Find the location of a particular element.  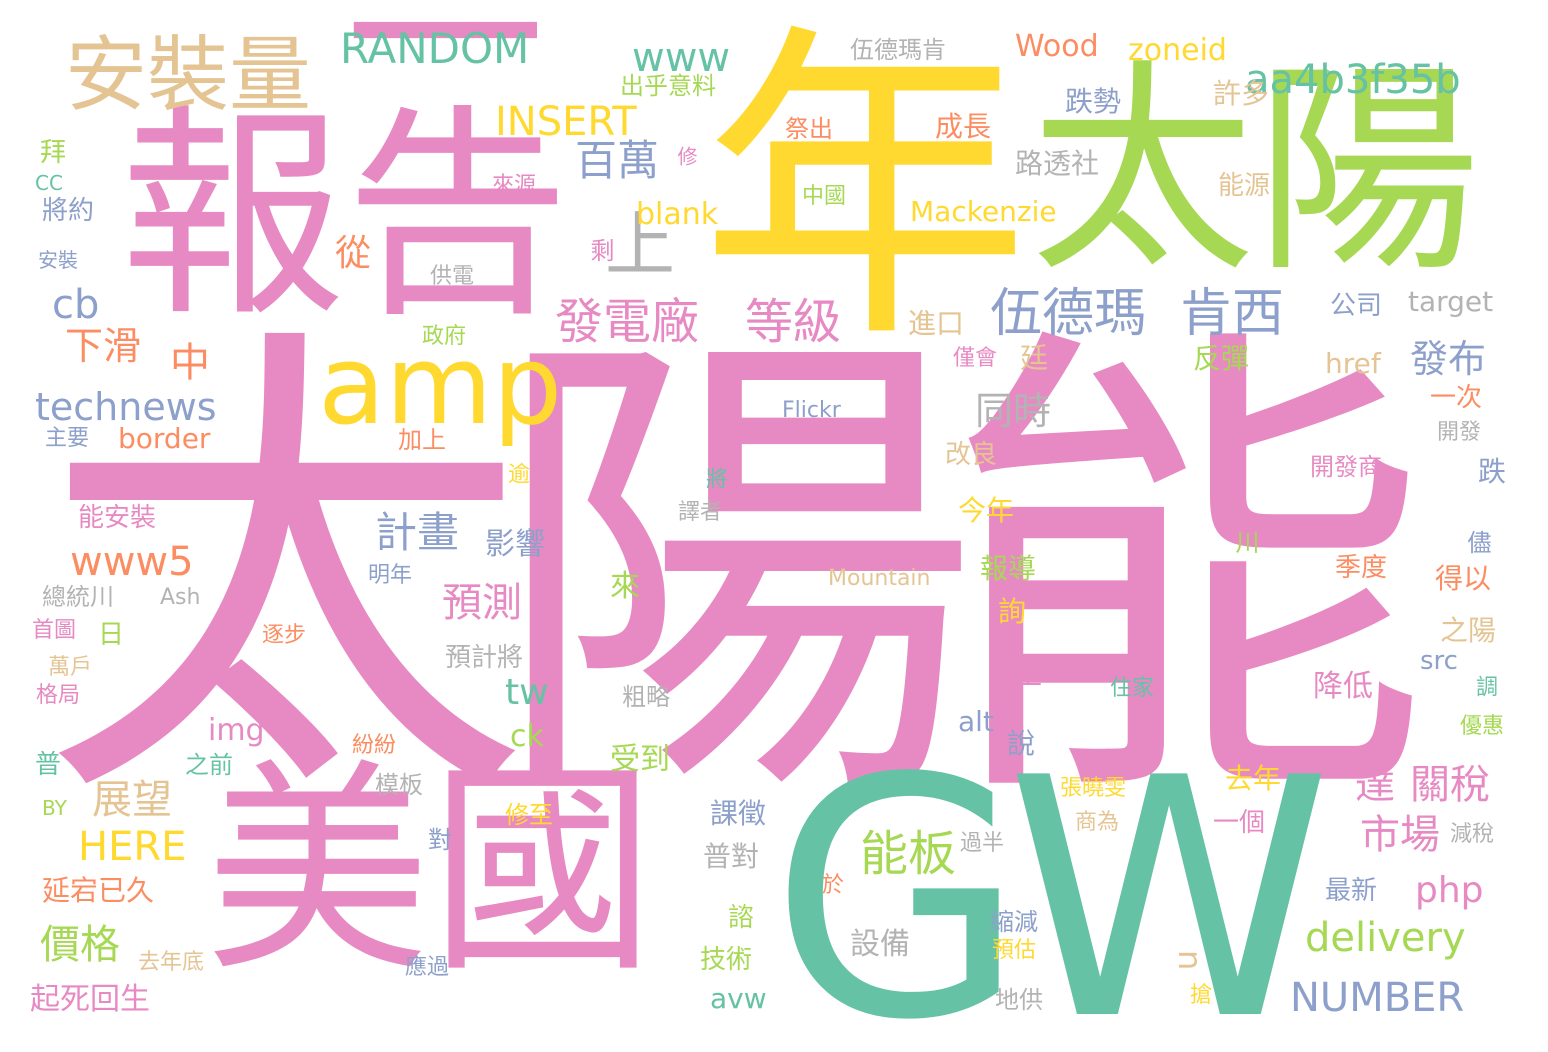

word-mingnian: 明年 is located at coordinates (390, 575).